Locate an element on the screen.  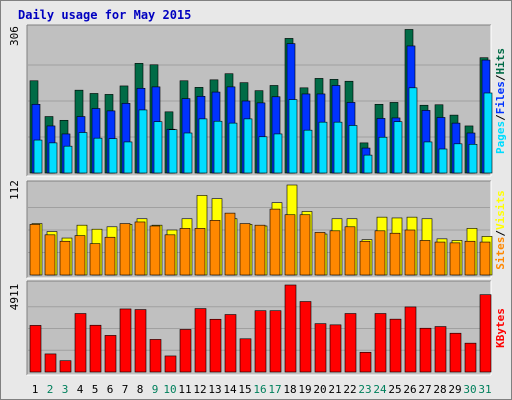
day-label-3: 3 is located at coordinates (65, 389).